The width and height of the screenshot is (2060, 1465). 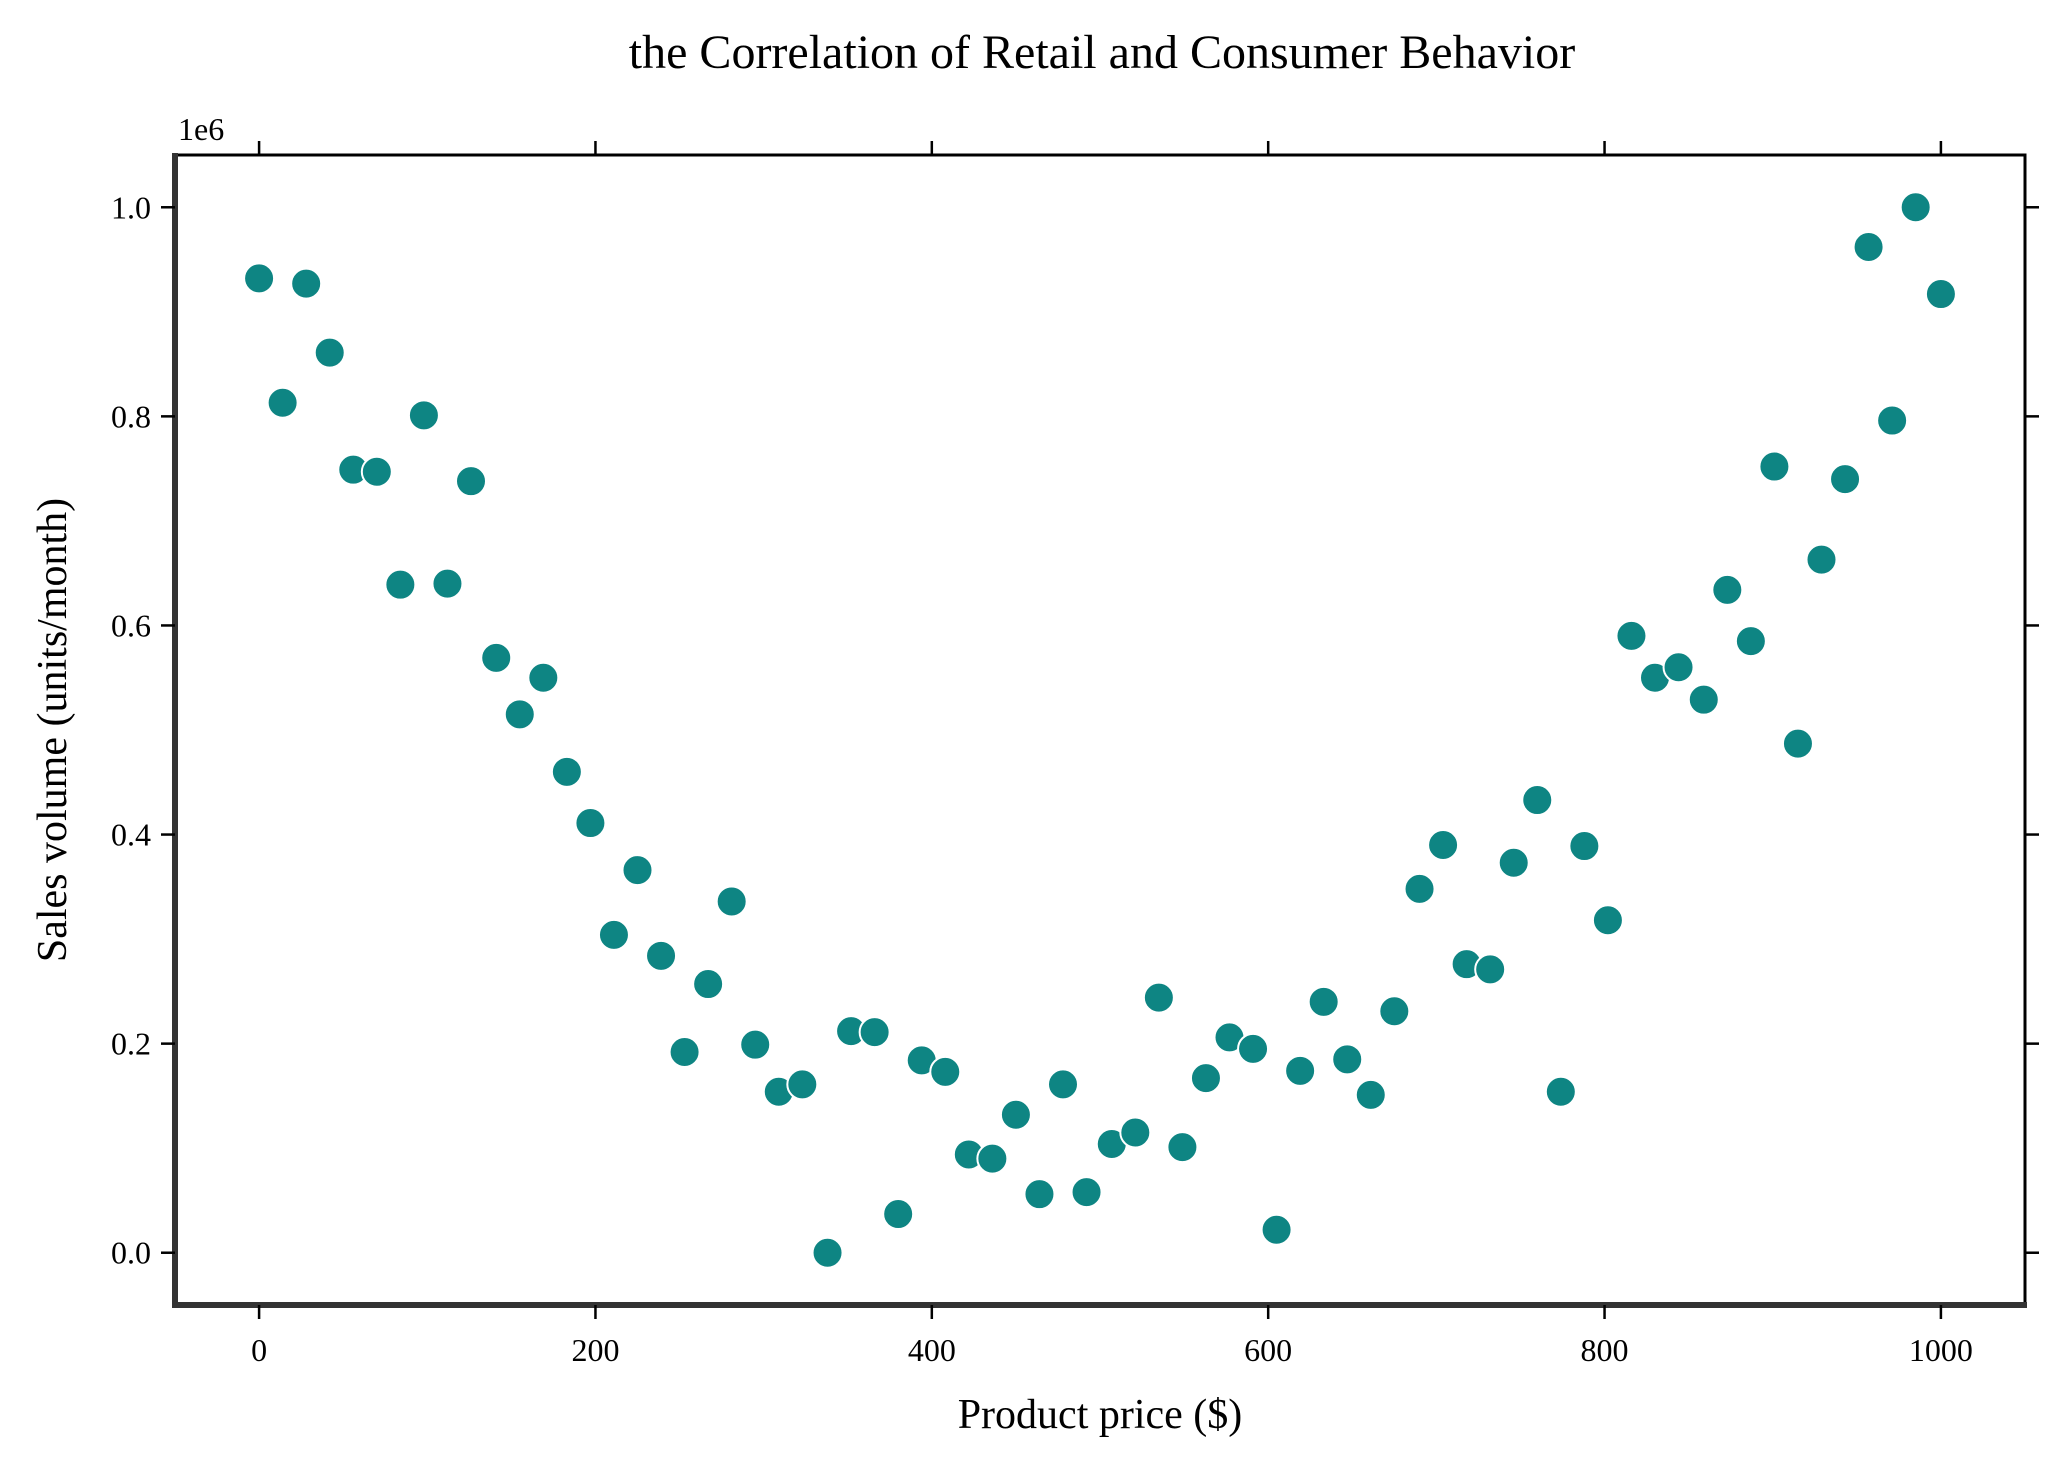 I want to click on x-tick-label: 1000, so click(x=1941, y=1350).